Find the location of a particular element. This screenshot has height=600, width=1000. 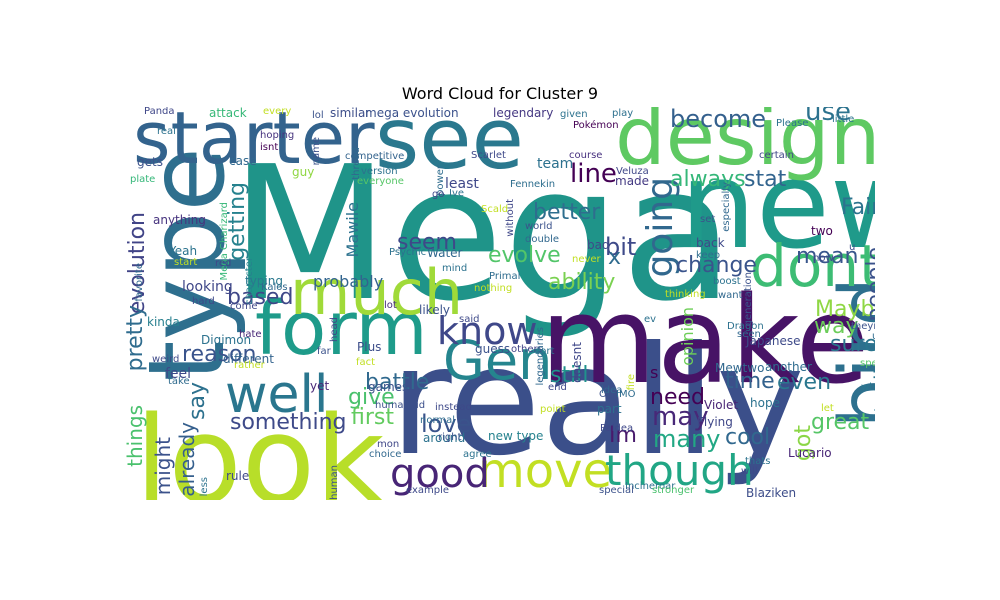

word-s: s is located at coordinates (654, 372).